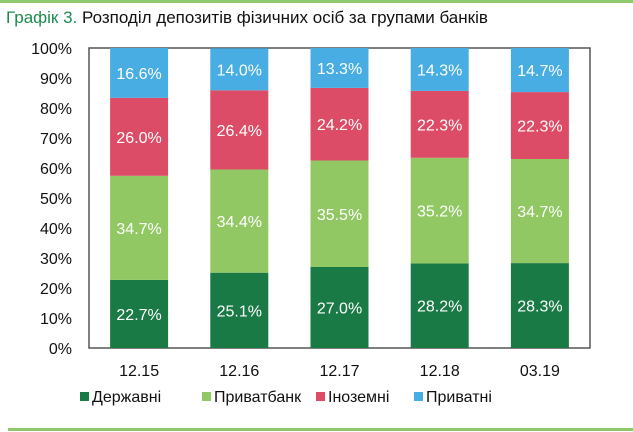 The height and width of the screenshot is (432, 633). What do you see at coordinates (51, 49) in the screenshot?
I see `y-tick-label: 100%` at bounding box center [51, 49].